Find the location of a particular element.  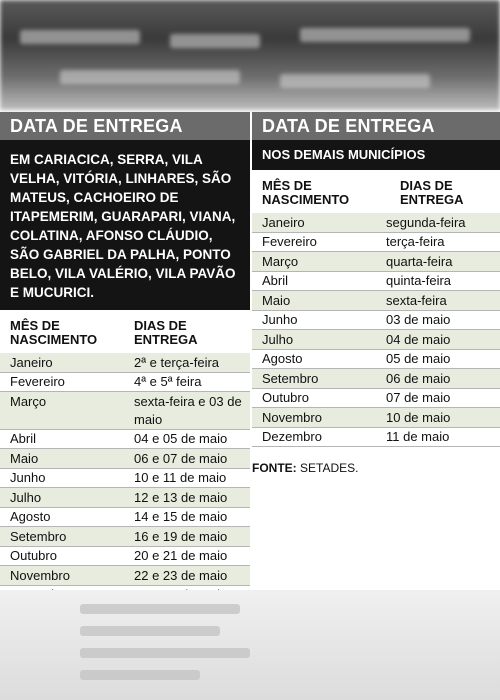

table-row: Abril 04 e 05 de maio is located at coordinates (125, 439).